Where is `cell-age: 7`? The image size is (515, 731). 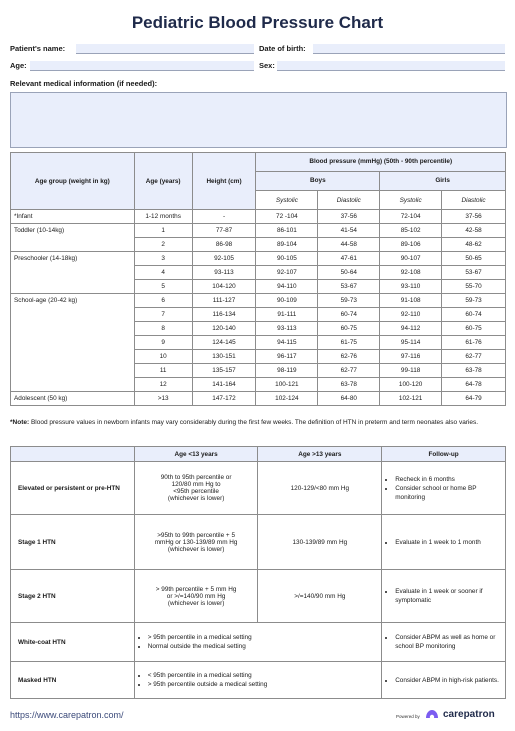
cell-age: 7 is located at coordinates (163, 314).